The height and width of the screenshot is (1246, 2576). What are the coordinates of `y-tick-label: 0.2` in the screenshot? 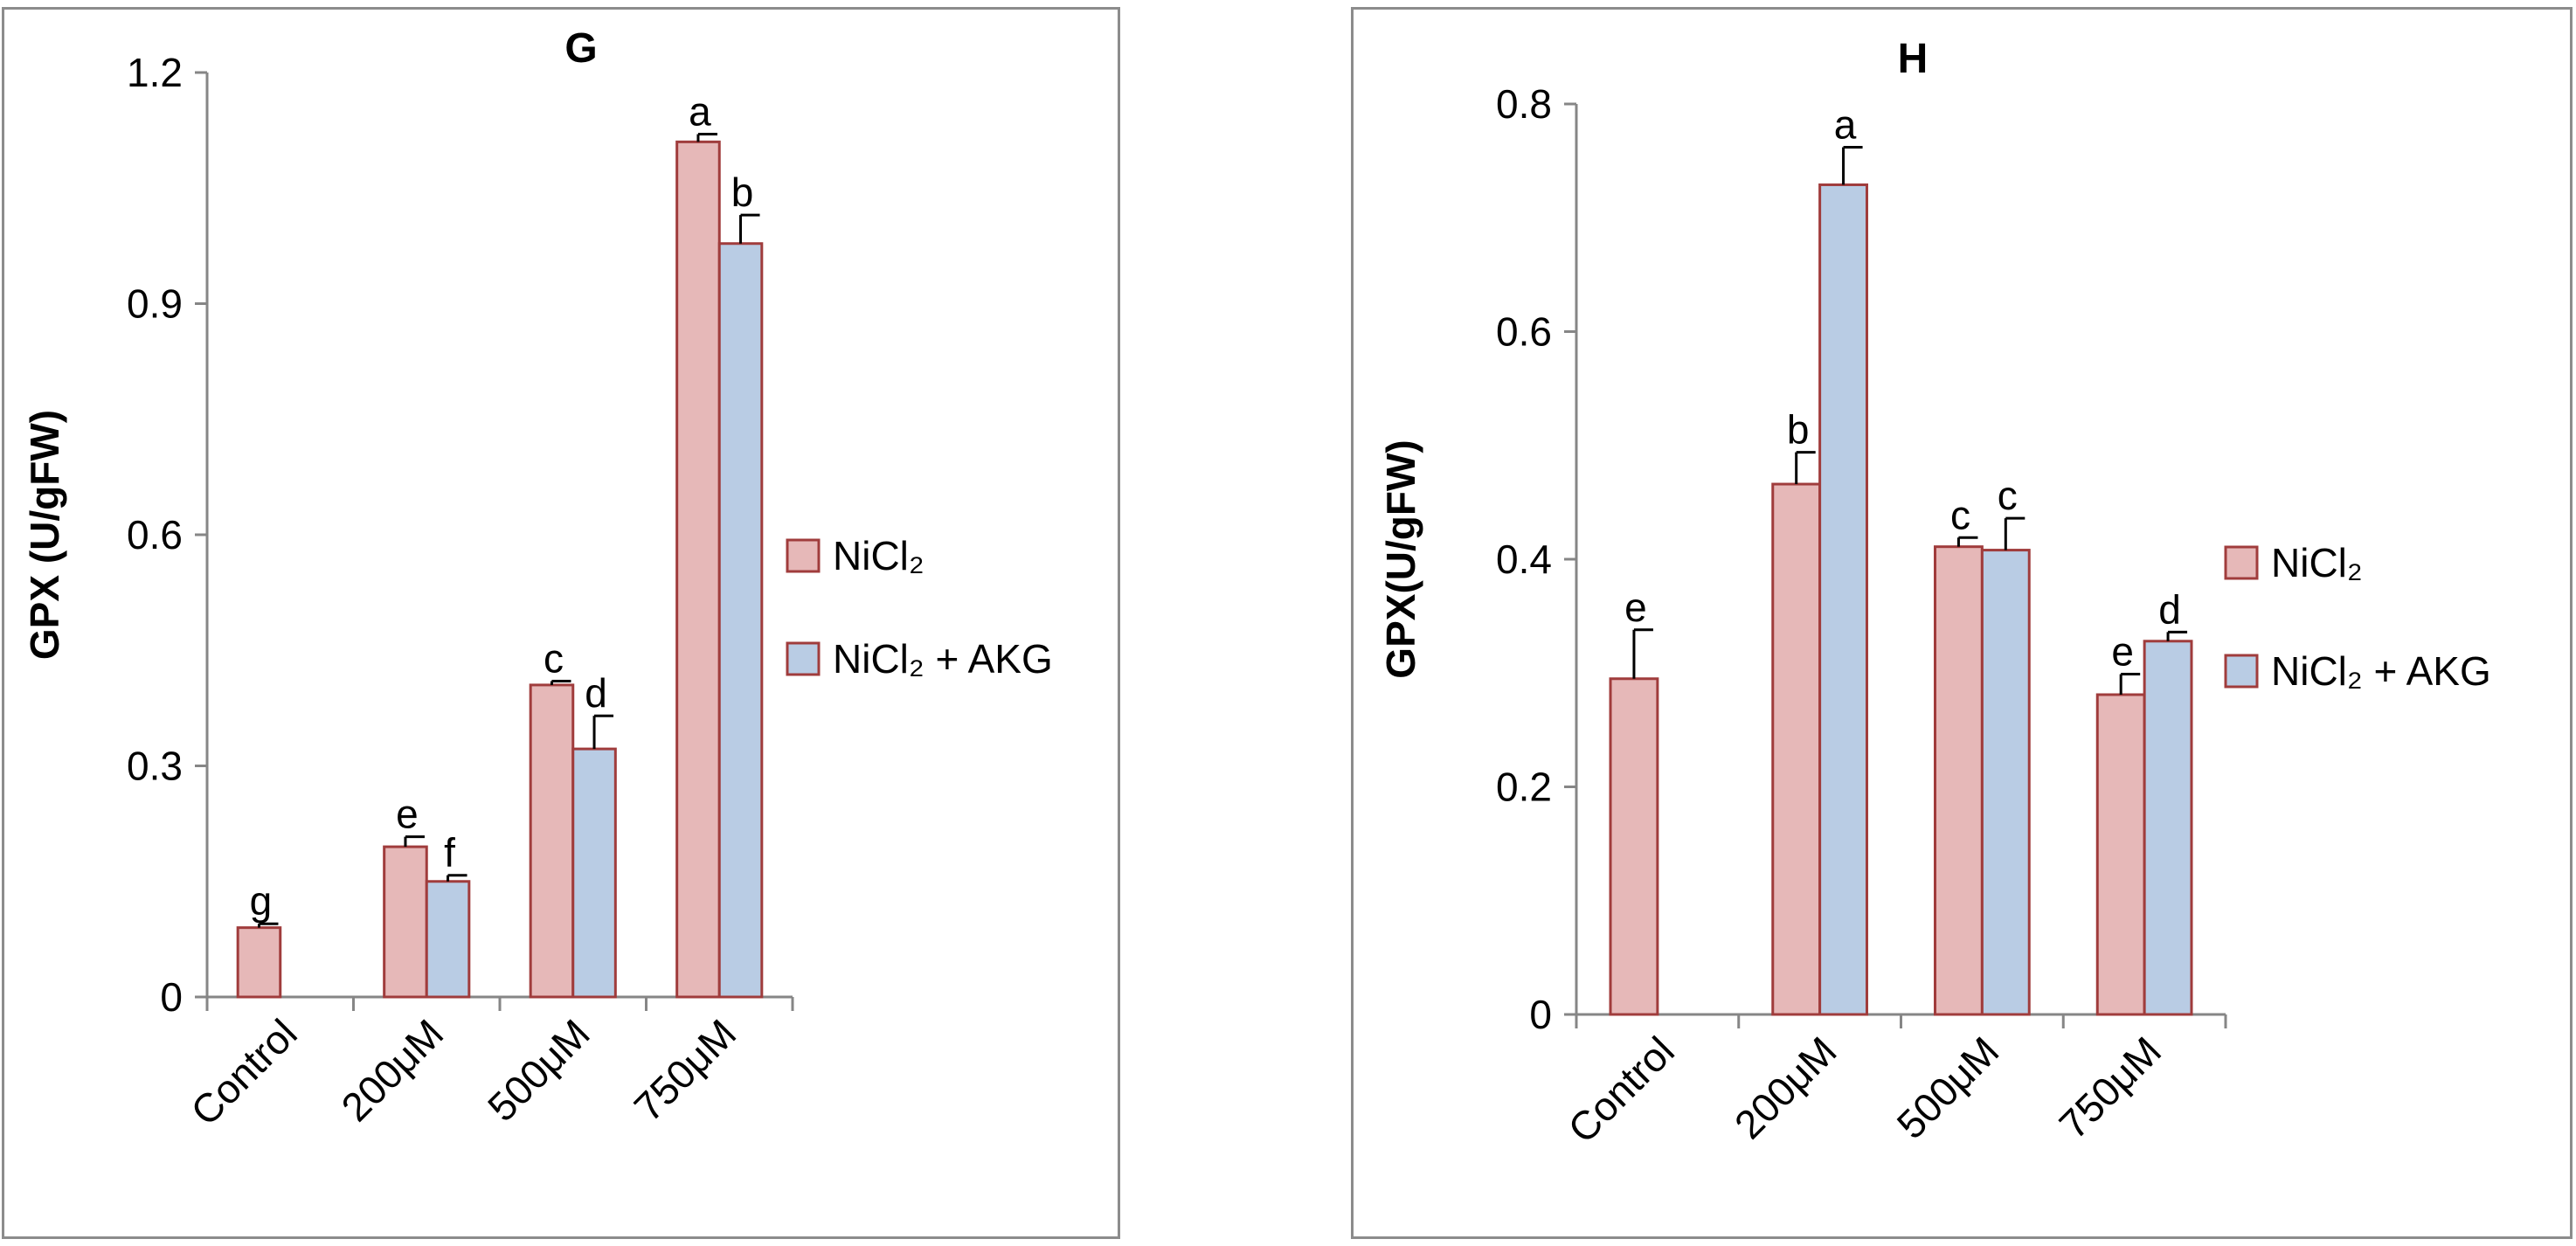 It's located at (1524, 787).